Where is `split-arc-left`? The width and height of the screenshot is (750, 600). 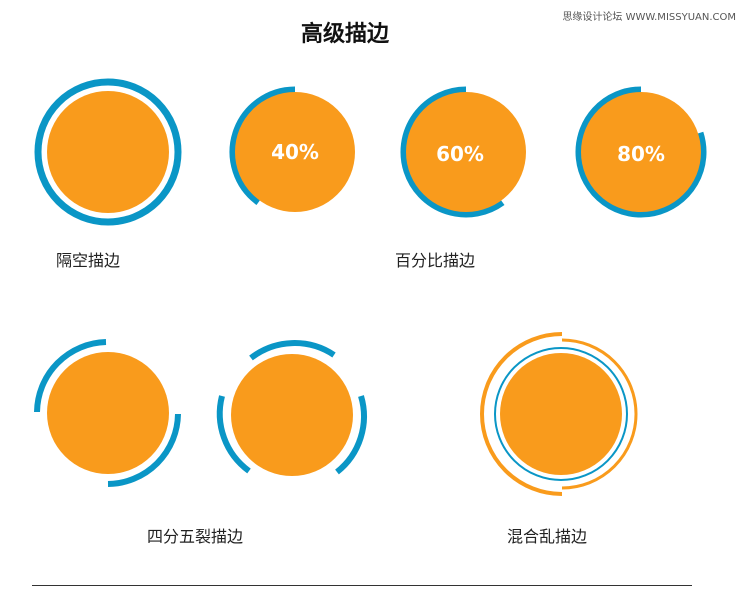 split-arc-left is located at coordinates (233, 434).